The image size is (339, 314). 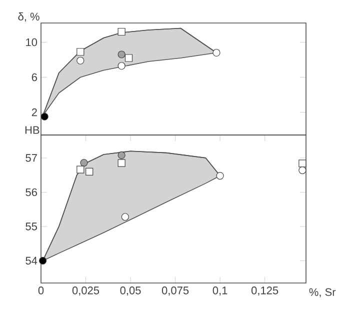 What do you see at coordinates (220, 291) in the screenshot?
I see `x-tick-label: 0,1` at bounding box center [220, 291].